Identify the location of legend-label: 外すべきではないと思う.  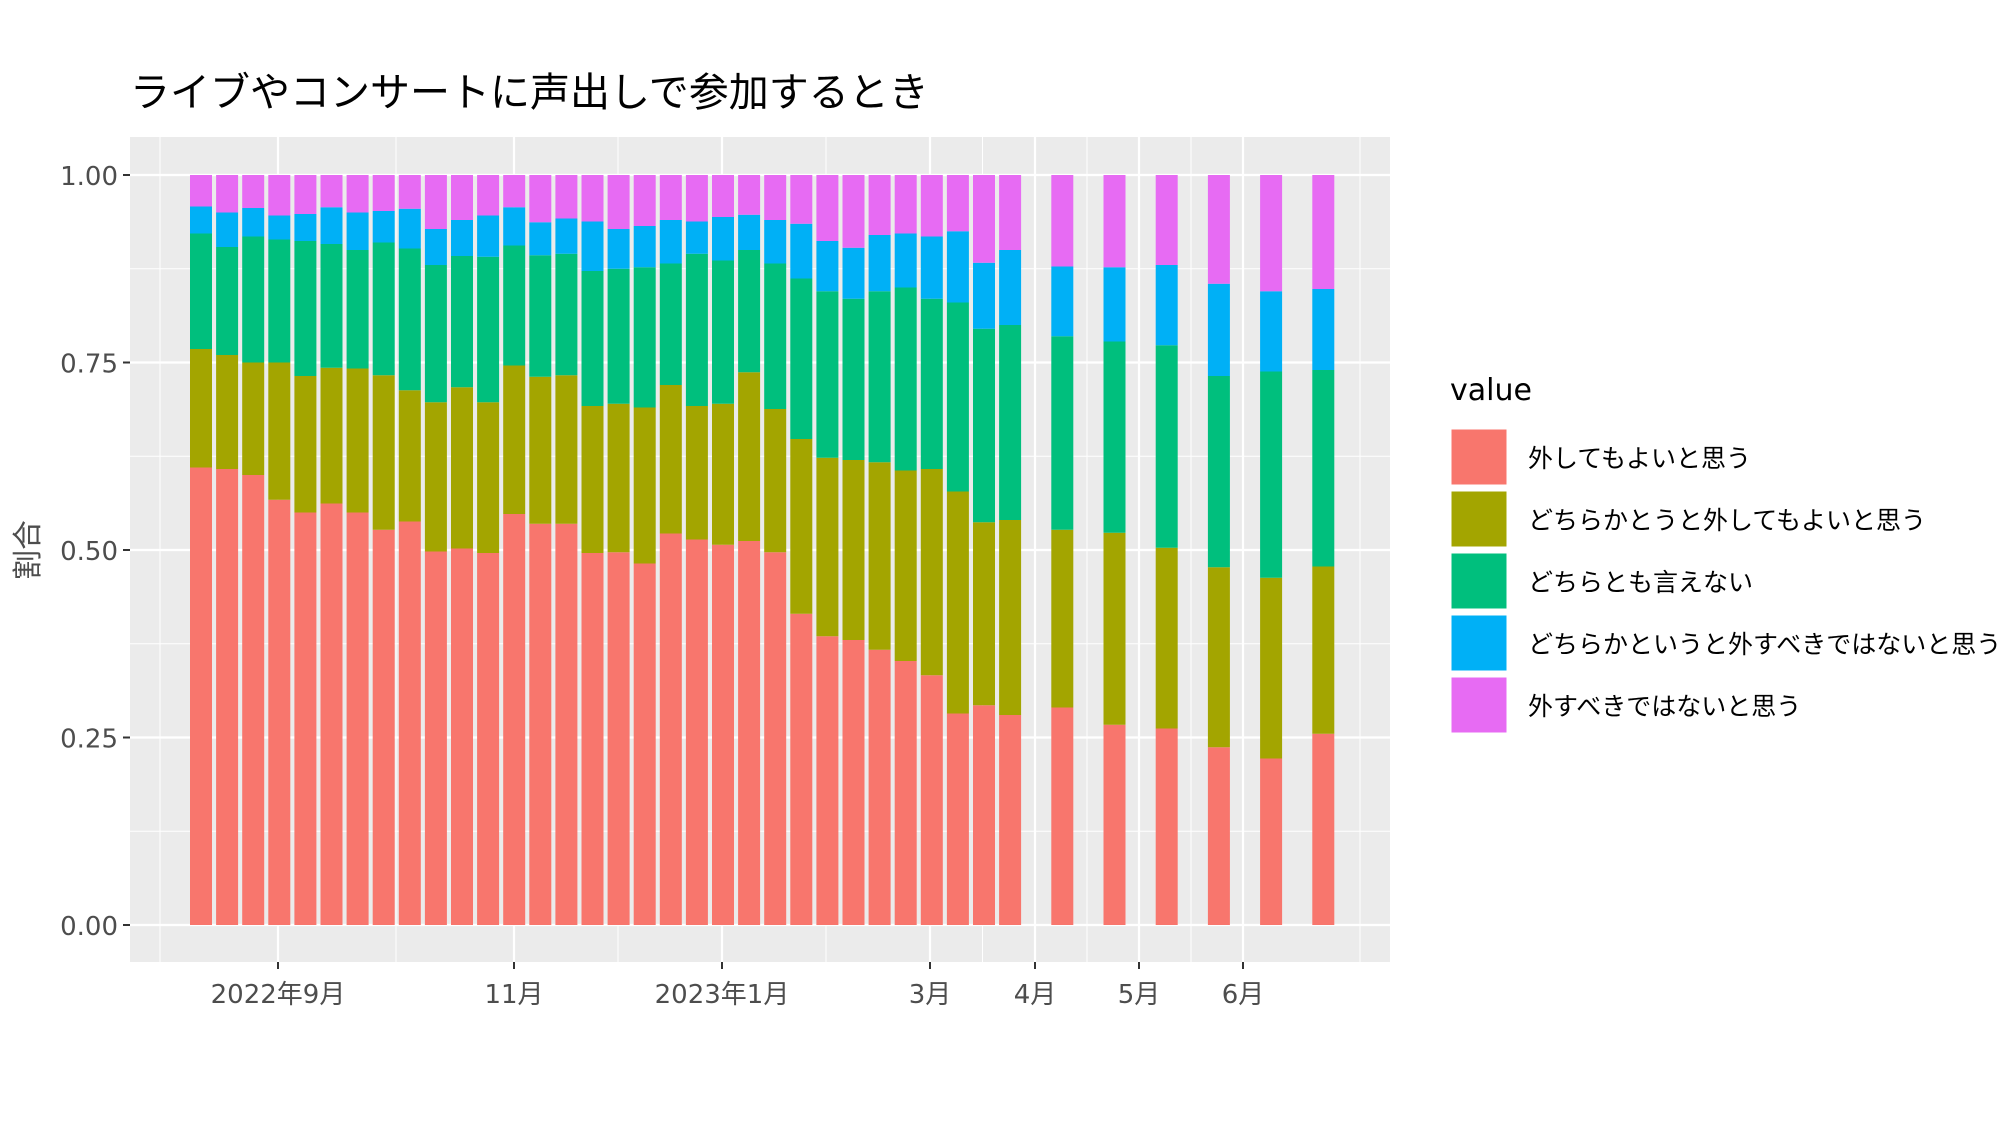
(1664, 706).